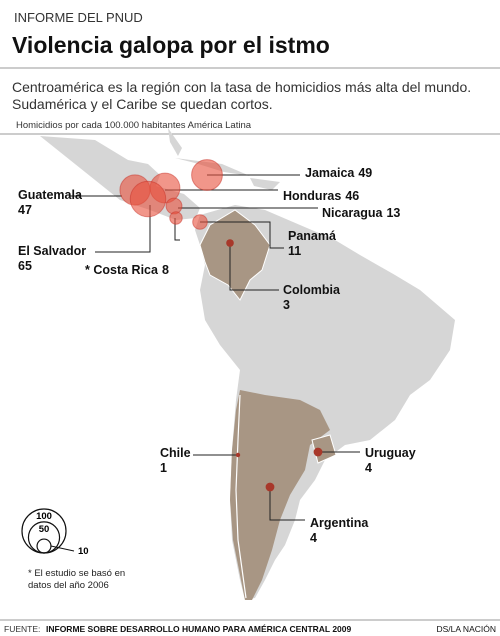 Image resolution: width=500 pixels, height=636 pixels. What do you see at coordinates (52, 251) in the screenshot?
I see `country-name: El Salvador` at bounding box center [52, 251].